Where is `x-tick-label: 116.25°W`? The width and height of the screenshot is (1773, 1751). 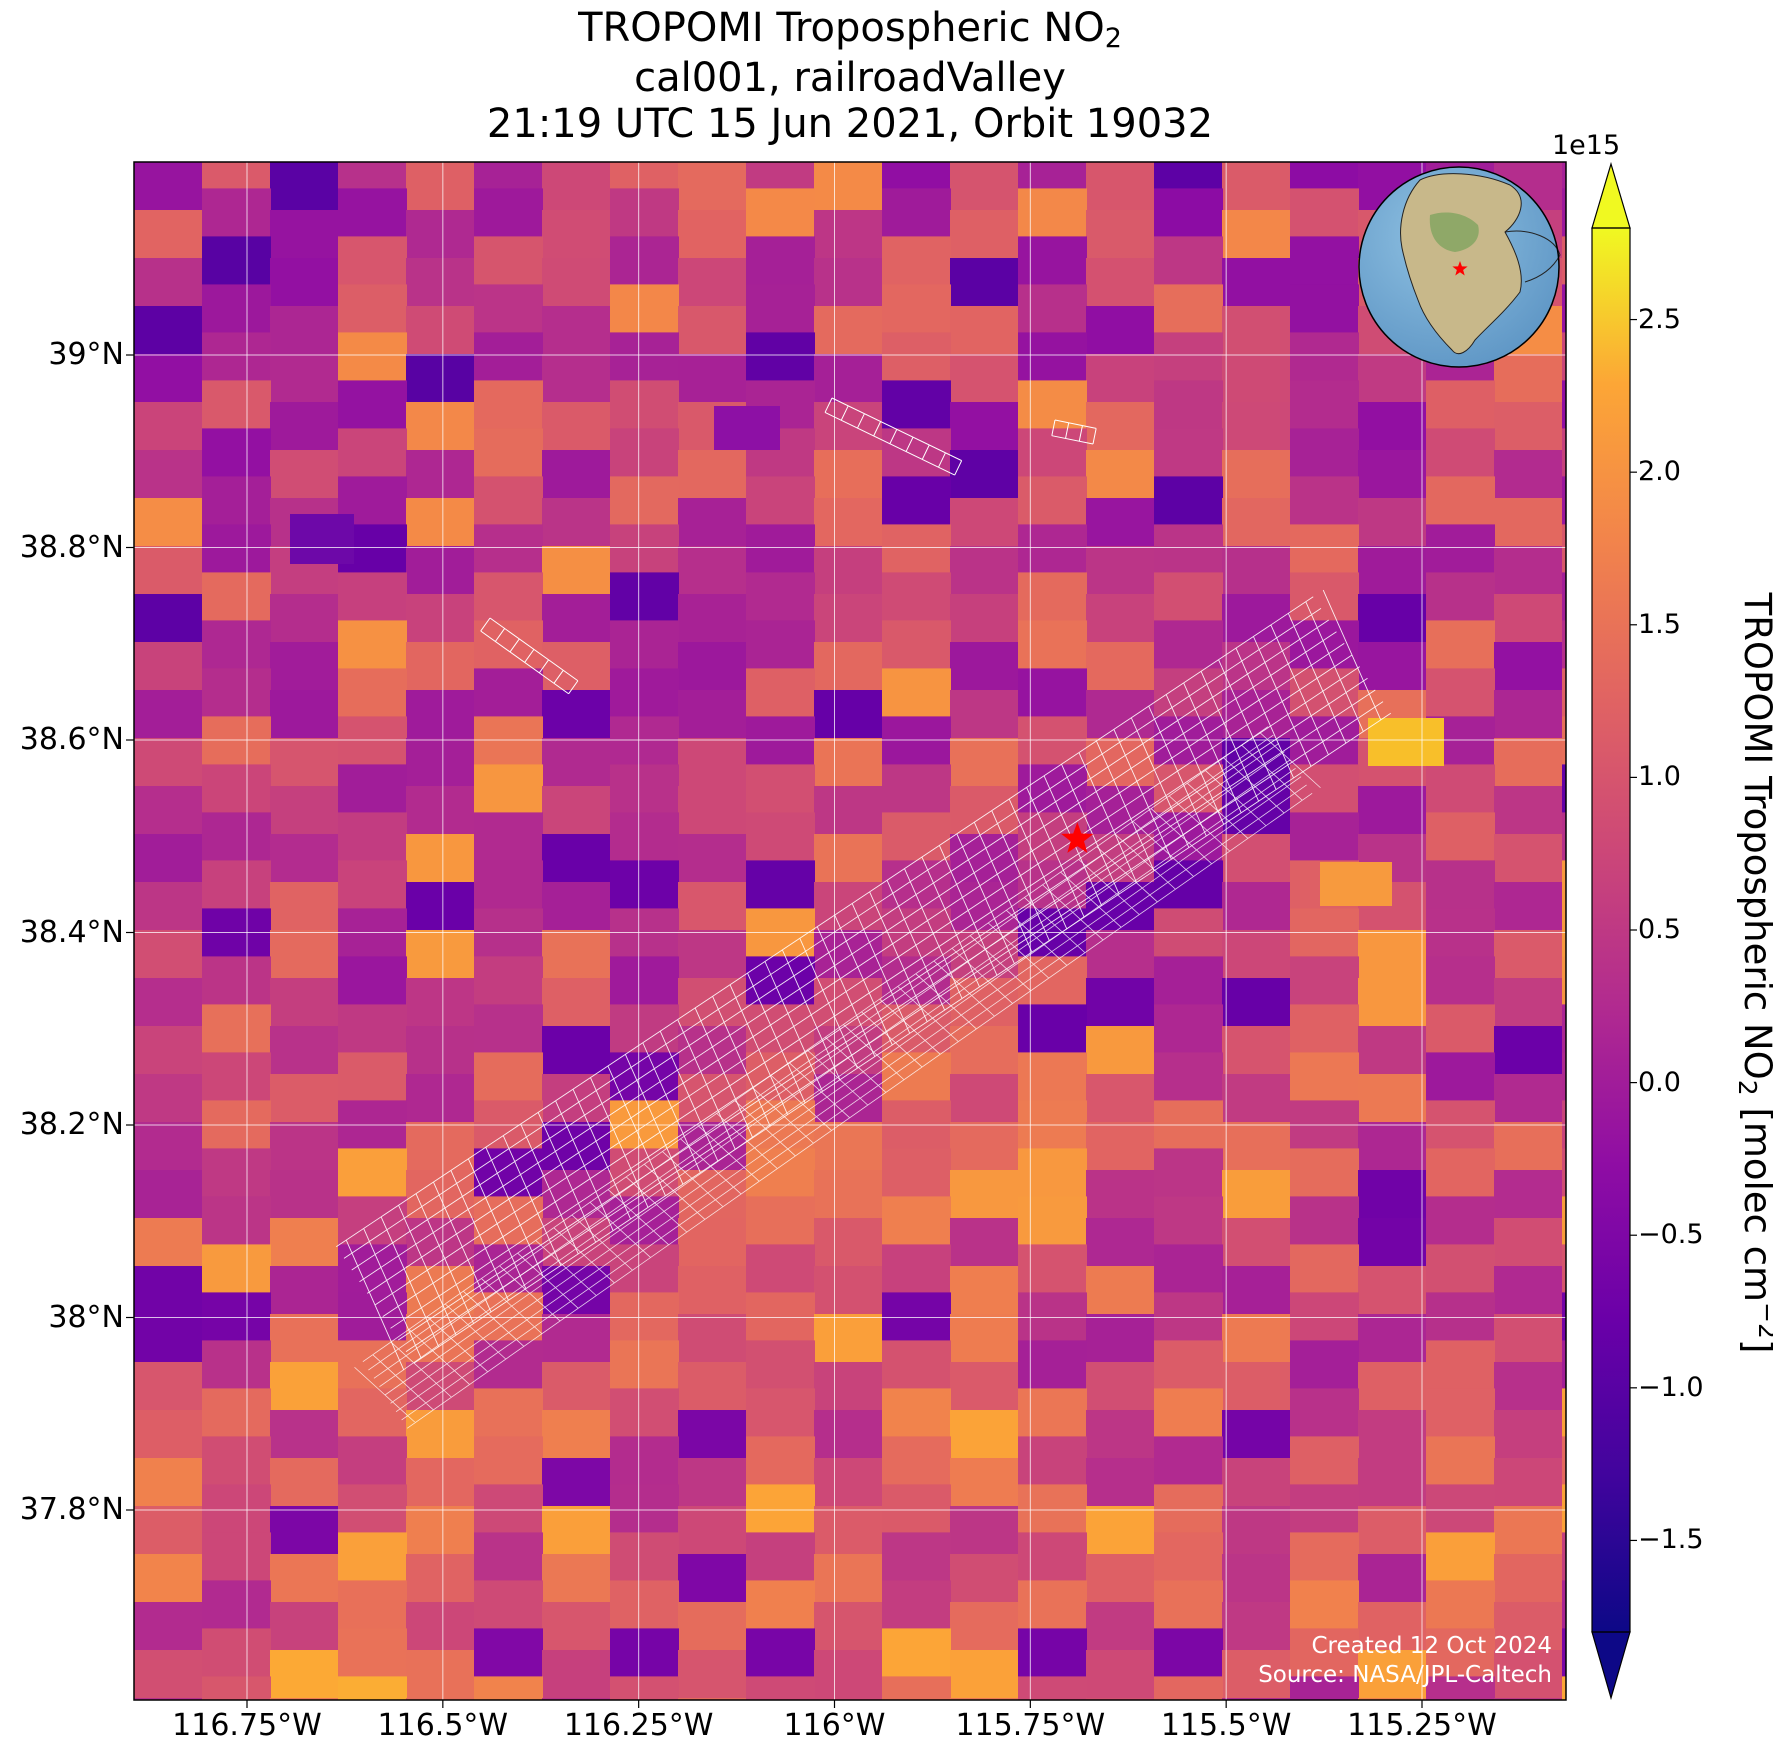 x-tick-label: 116.25°W is located at coordinates (638, 1725).